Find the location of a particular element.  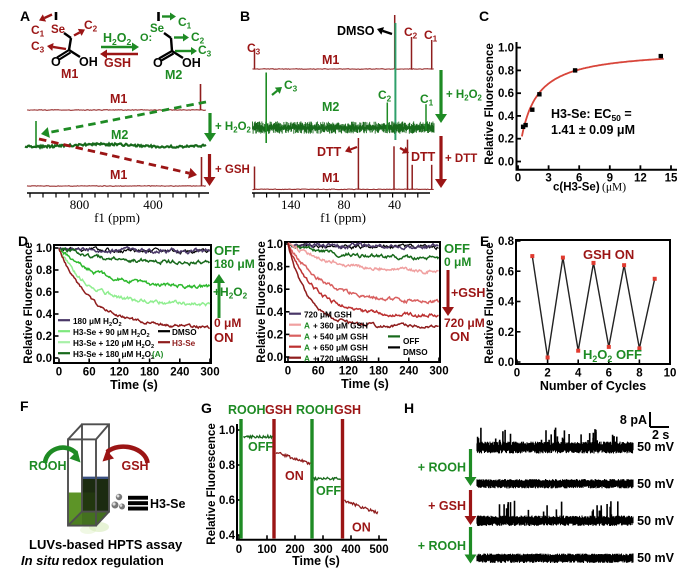

svg-text: 2 s is located at coordinates (660, 435).